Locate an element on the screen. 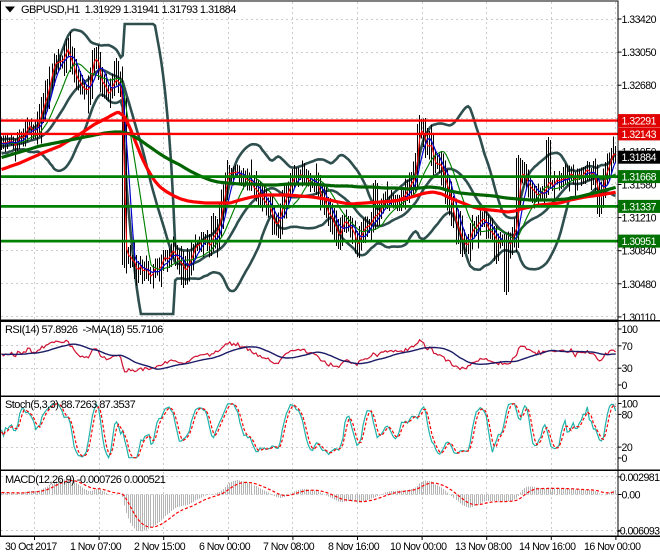 The image size is (660, 560). svg-text: 1.30951 is located at coordinates (639, 242).